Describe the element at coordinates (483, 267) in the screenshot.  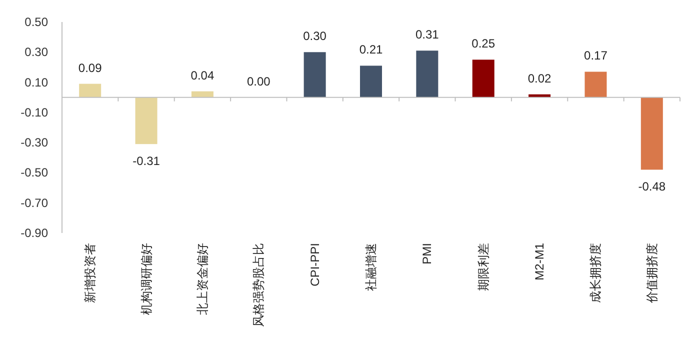
I see `x-tick-label: 期限利差` at that location.